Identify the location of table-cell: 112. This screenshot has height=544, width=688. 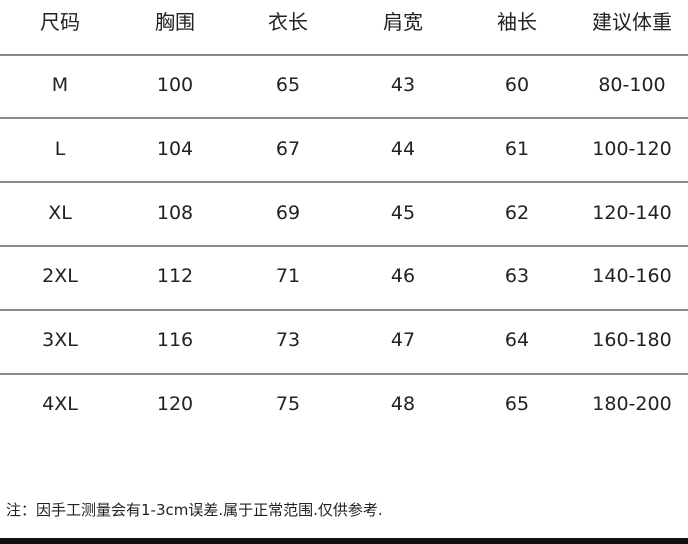
(175, 276).